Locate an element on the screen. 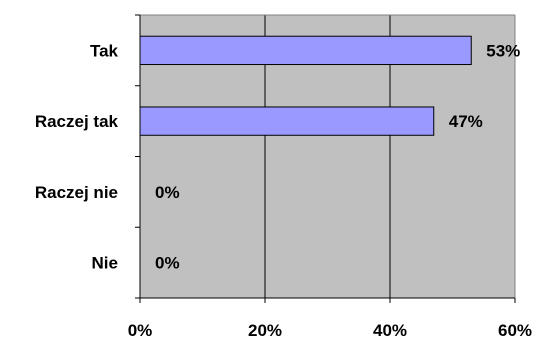 This screenshot has height=344, width=537. category-label: Raczej tak is located at coordinates (77, 121).